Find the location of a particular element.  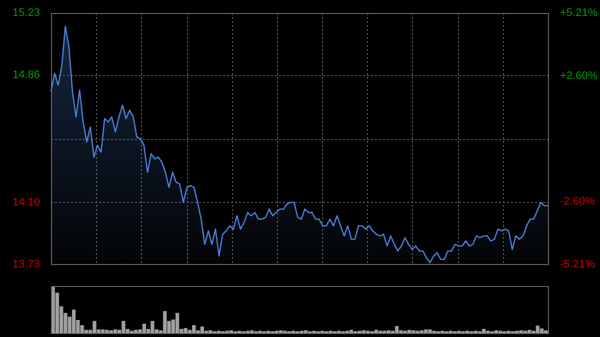

y-tick-label: 15.23 is located at coordinates (26, 13).